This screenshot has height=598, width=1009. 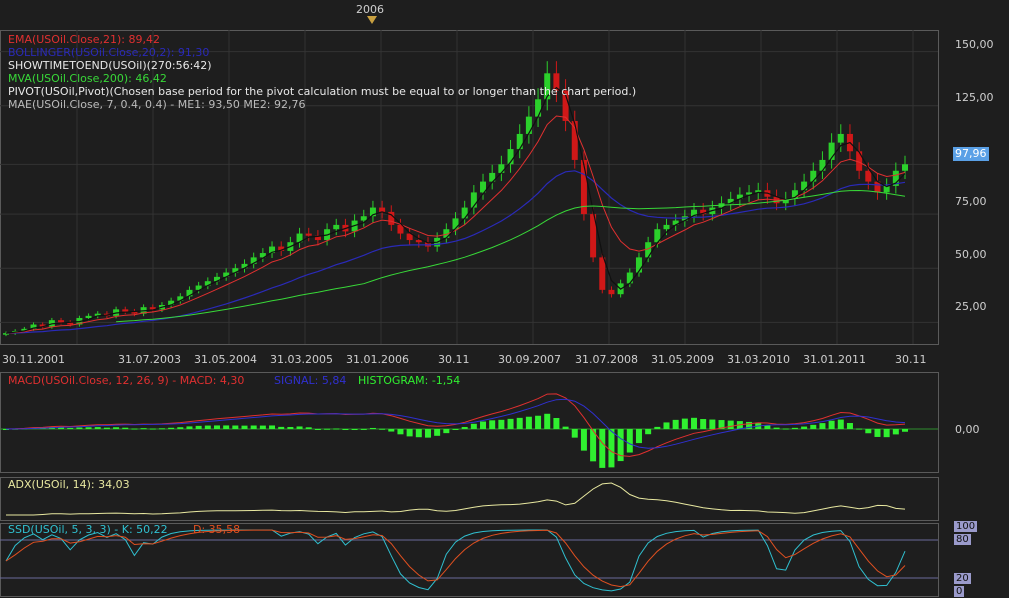 I want to click on y-tick-label: 25,00, so click(x=971, y=306).